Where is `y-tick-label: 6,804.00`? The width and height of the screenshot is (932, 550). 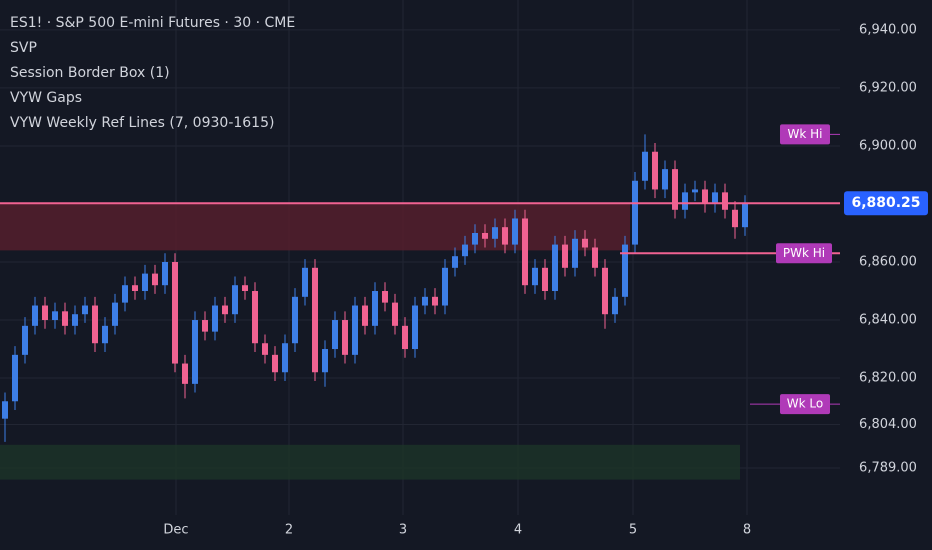
y-tick-label: 6,804.00 is located at coordinates (888, 424).